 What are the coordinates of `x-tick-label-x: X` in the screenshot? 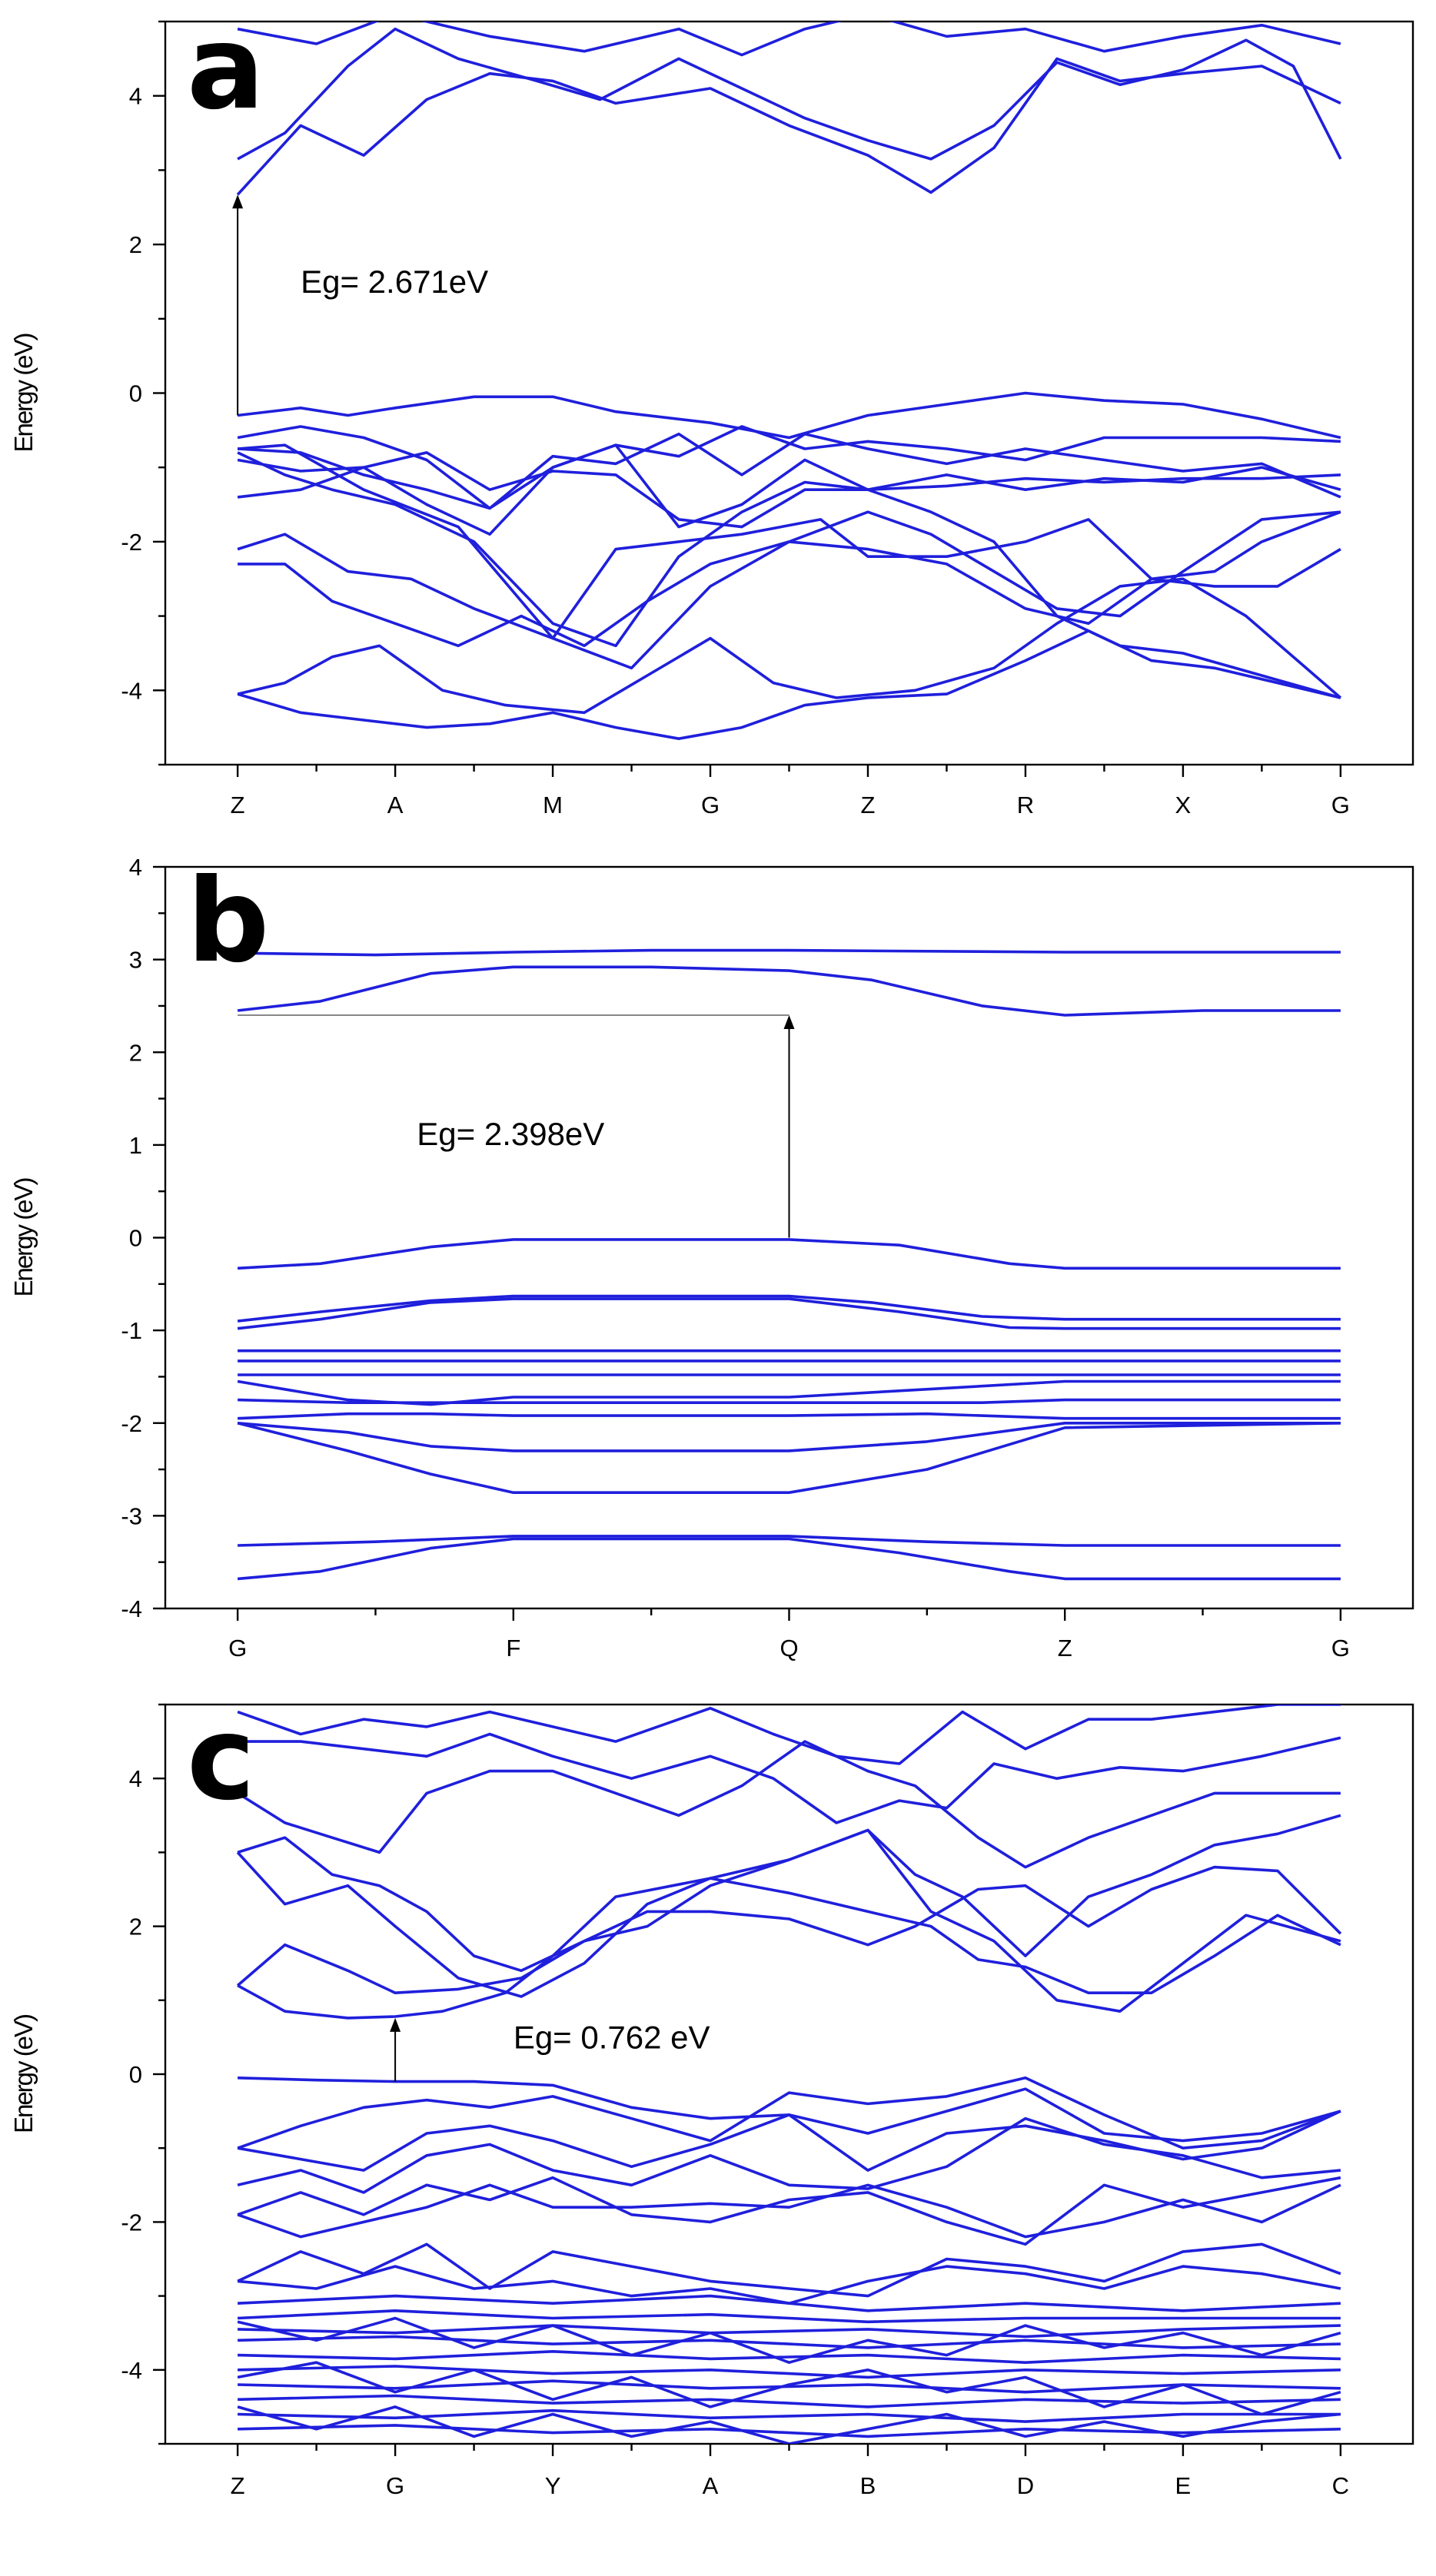 It's located at (1183, 805).